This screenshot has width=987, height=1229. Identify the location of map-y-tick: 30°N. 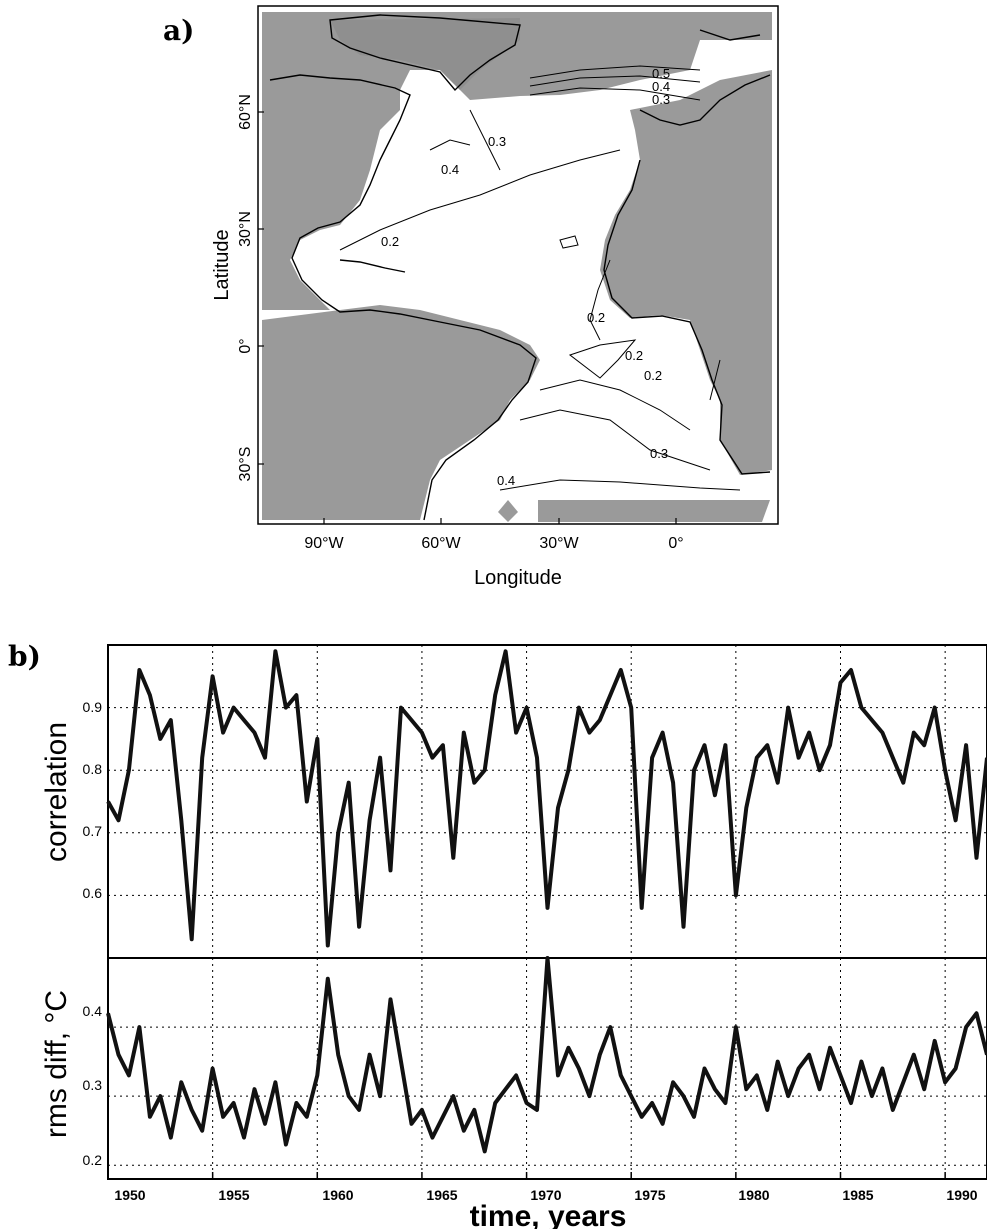
(245, 229).